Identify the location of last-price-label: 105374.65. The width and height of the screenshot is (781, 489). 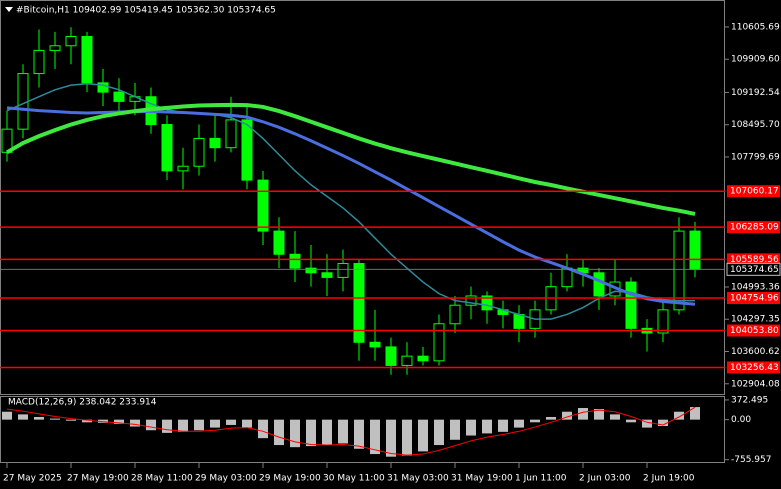
(754, 270).